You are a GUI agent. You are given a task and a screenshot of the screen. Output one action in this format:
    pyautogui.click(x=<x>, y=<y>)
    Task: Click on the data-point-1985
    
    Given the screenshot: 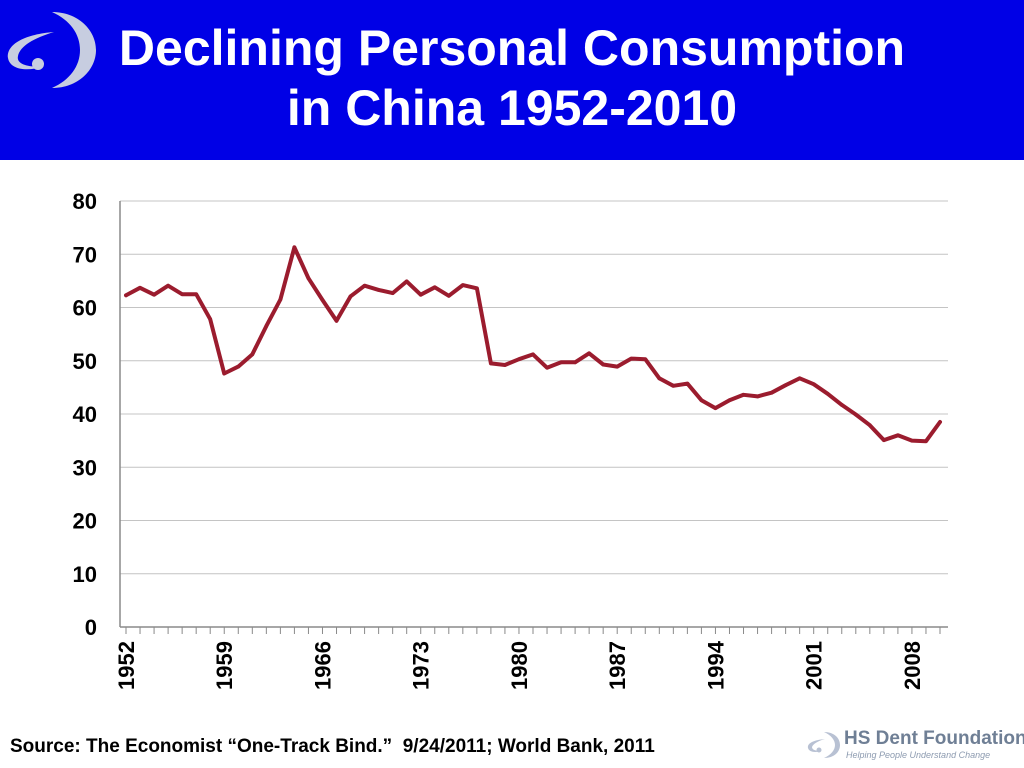 What is the action you would take?
    pyautogui.click(x=589, y=353)
    